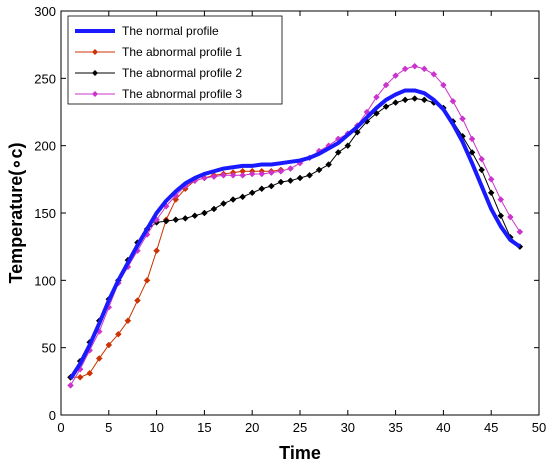  What do you see at coordinates (182, 52) in the screenshot?
I see `legend-label: The abnormal profile 1` at bounding box center [182, 52].